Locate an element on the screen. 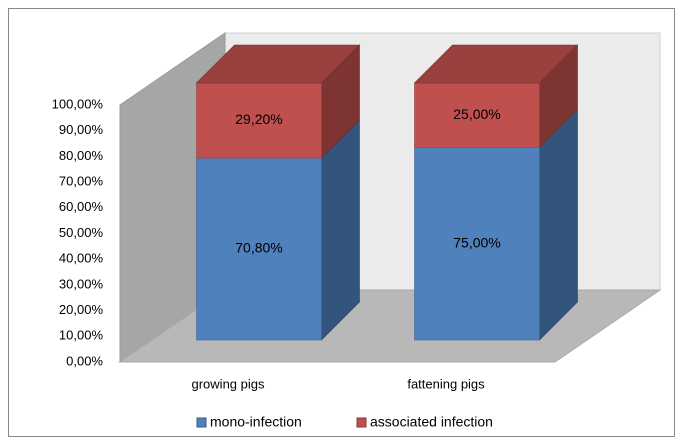  data-label: 29,20% is located at coordinates (258, 119).